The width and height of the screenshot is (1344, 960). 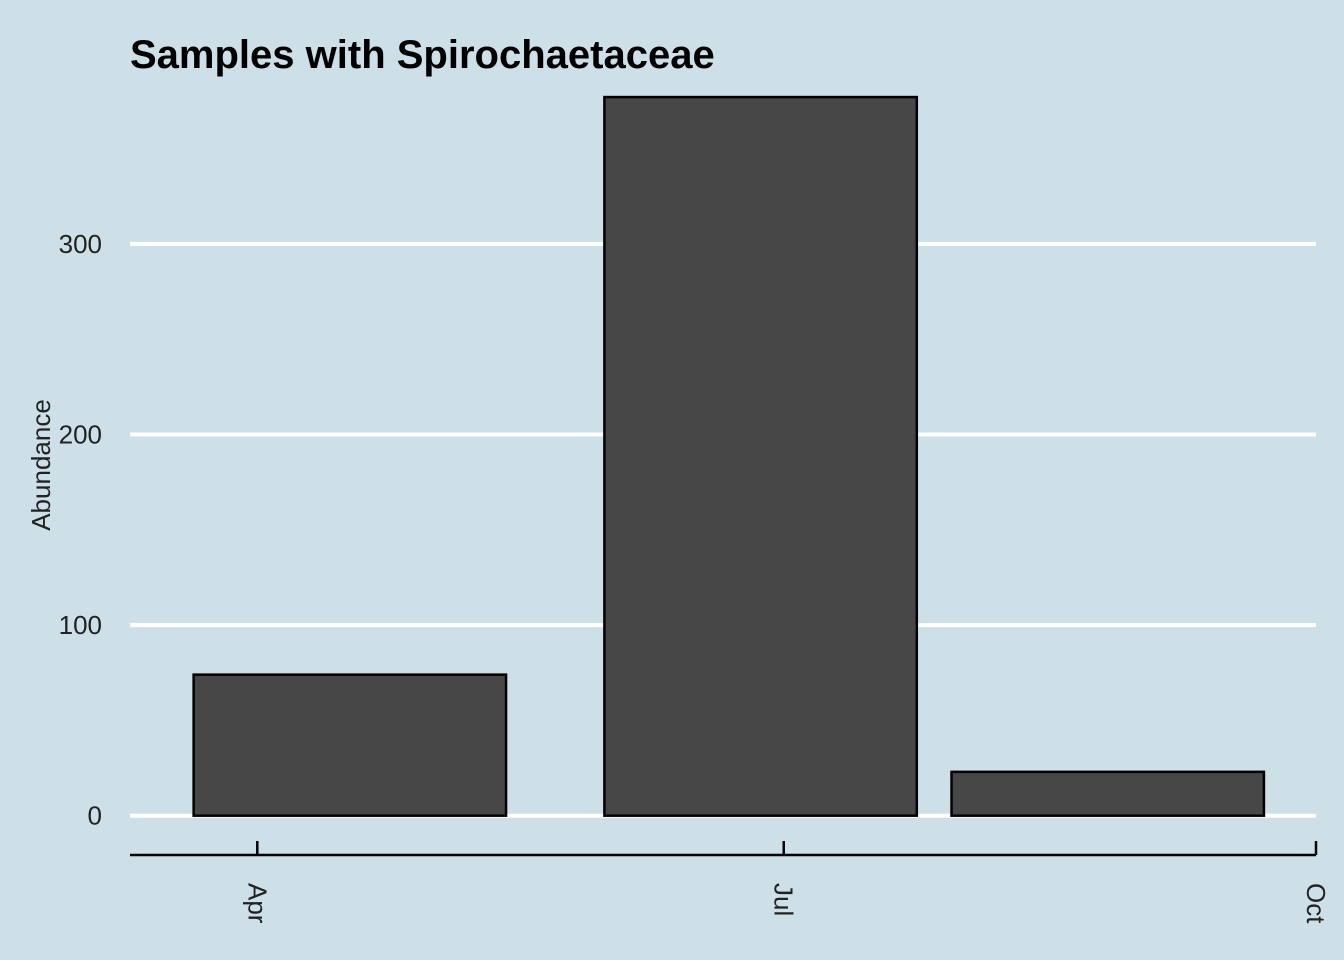 What do you see at coordinates (41, 465) in the screenshot?
I see `y-axis-title: Abundance` at bounding box center [41, 465].